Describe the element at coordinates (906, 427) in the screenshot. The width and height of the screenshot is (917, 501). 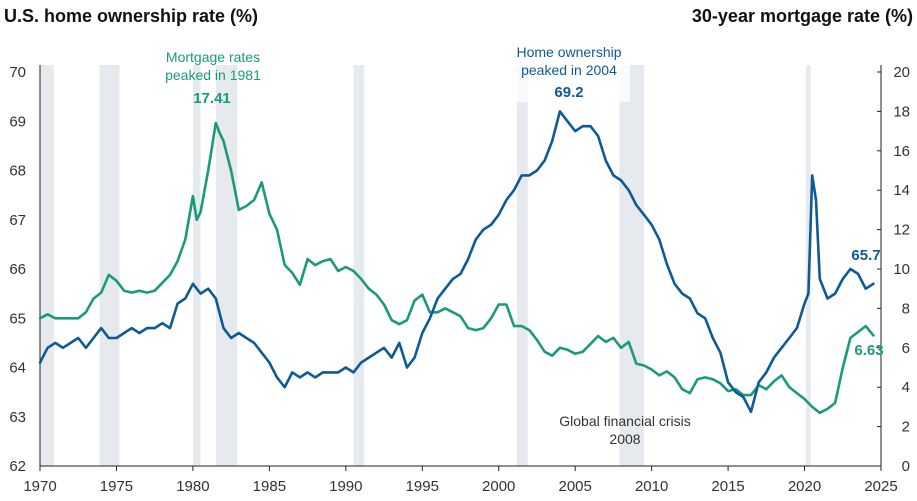
I see `y-right-tick-label-2: 2` at that location.